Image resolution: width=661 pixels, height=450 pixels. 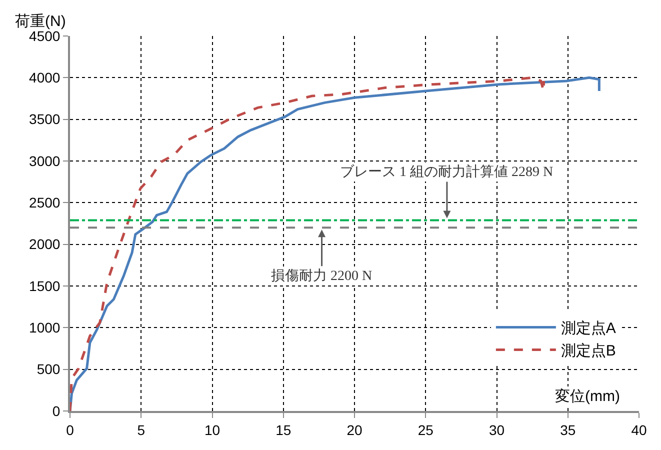 I want to click on y-axis-title: 荷重(N), so click(x=40, y=21).